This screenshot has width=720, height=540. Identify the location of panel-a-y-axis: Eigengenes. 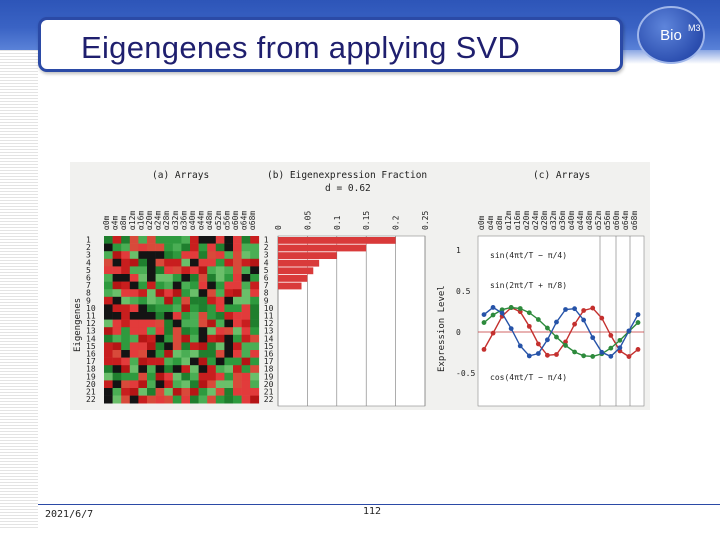
(78, 325).